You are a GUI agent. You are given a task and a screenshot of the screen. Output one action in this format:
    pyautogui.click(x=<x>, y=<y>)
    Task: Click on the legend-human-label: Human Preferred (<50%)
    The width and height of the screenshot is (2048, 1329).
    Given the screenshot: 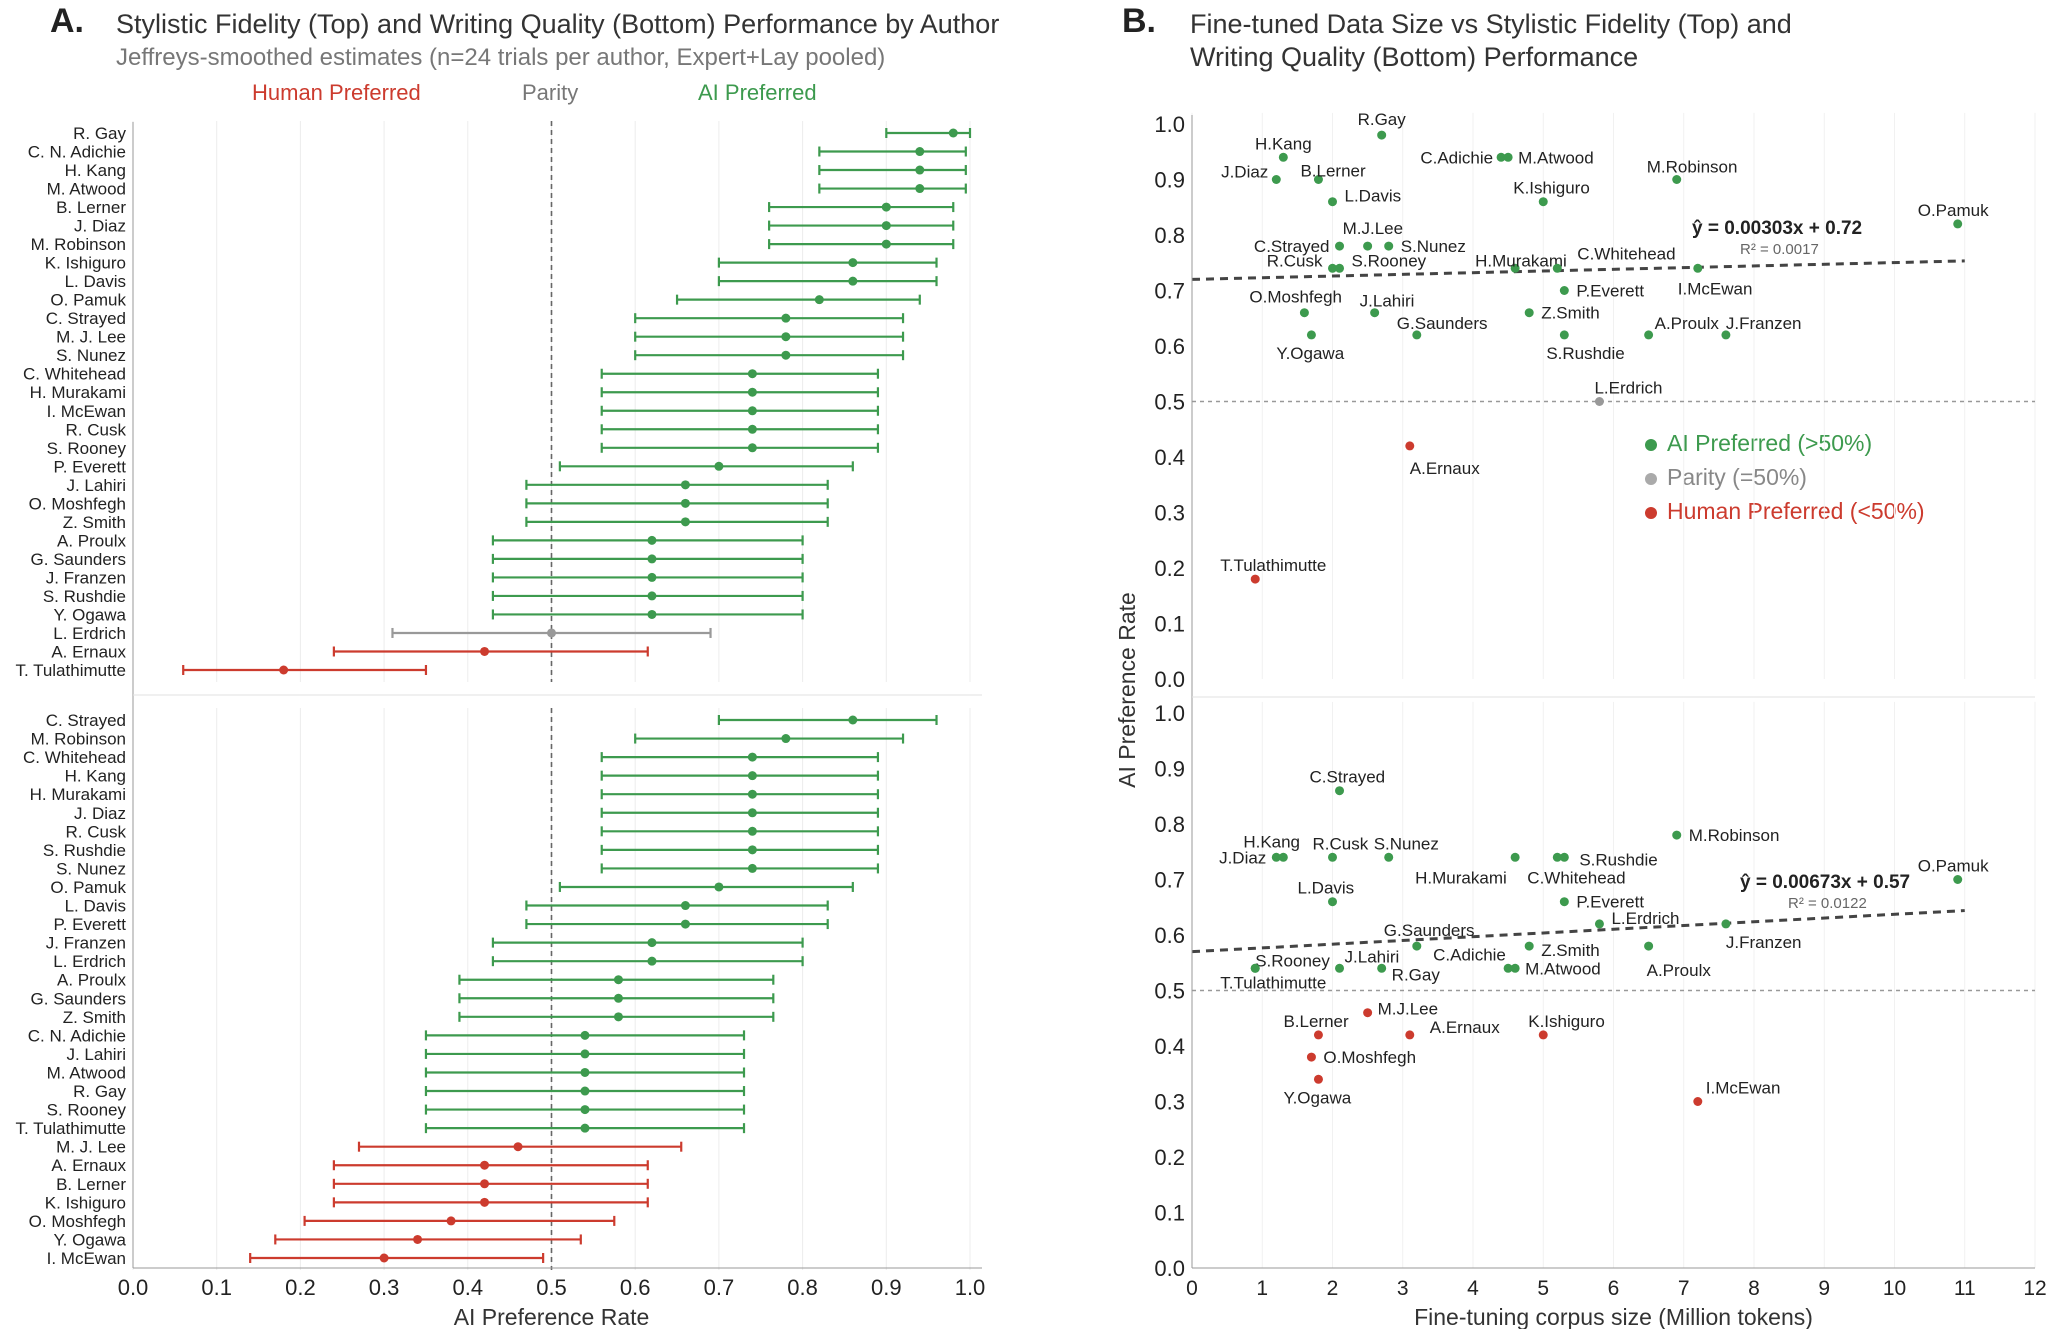 What is the action you would take?
    pyautogui.click(x=1796, y=511)
    